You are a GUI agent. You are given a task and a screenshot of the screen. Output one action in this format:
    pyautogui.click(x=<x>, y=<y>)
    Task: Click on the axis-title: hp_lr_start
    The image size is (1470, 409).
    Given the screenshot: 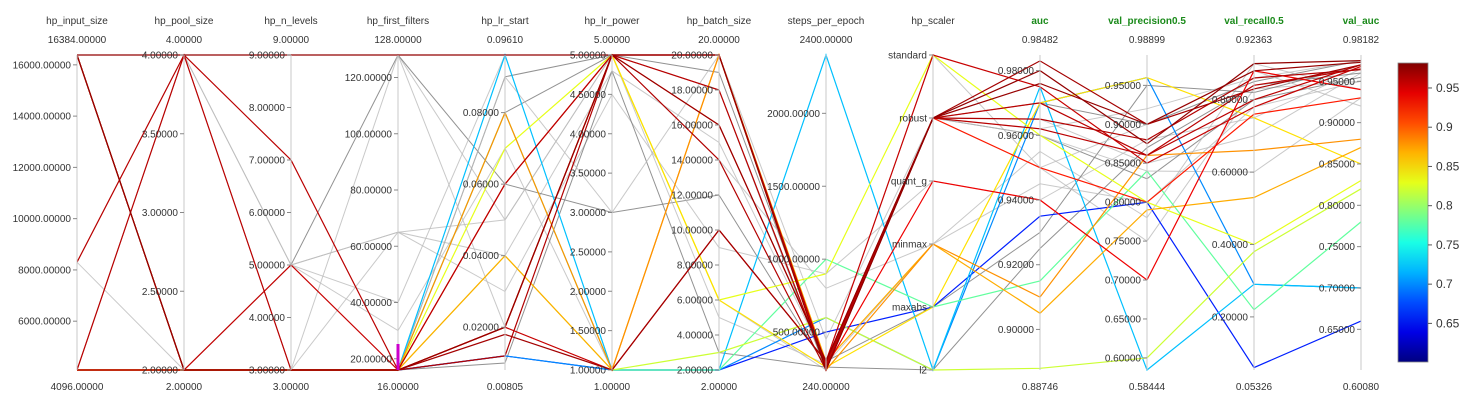 What is the action you would take?
    pyautogui.click(x=504, y=21)
    